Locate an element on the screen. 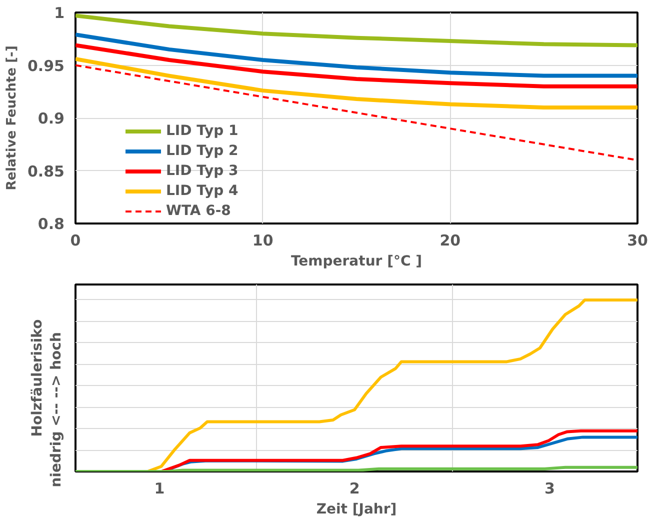  legend-label: LID Typ 2 is located at coordinates (202, 151).